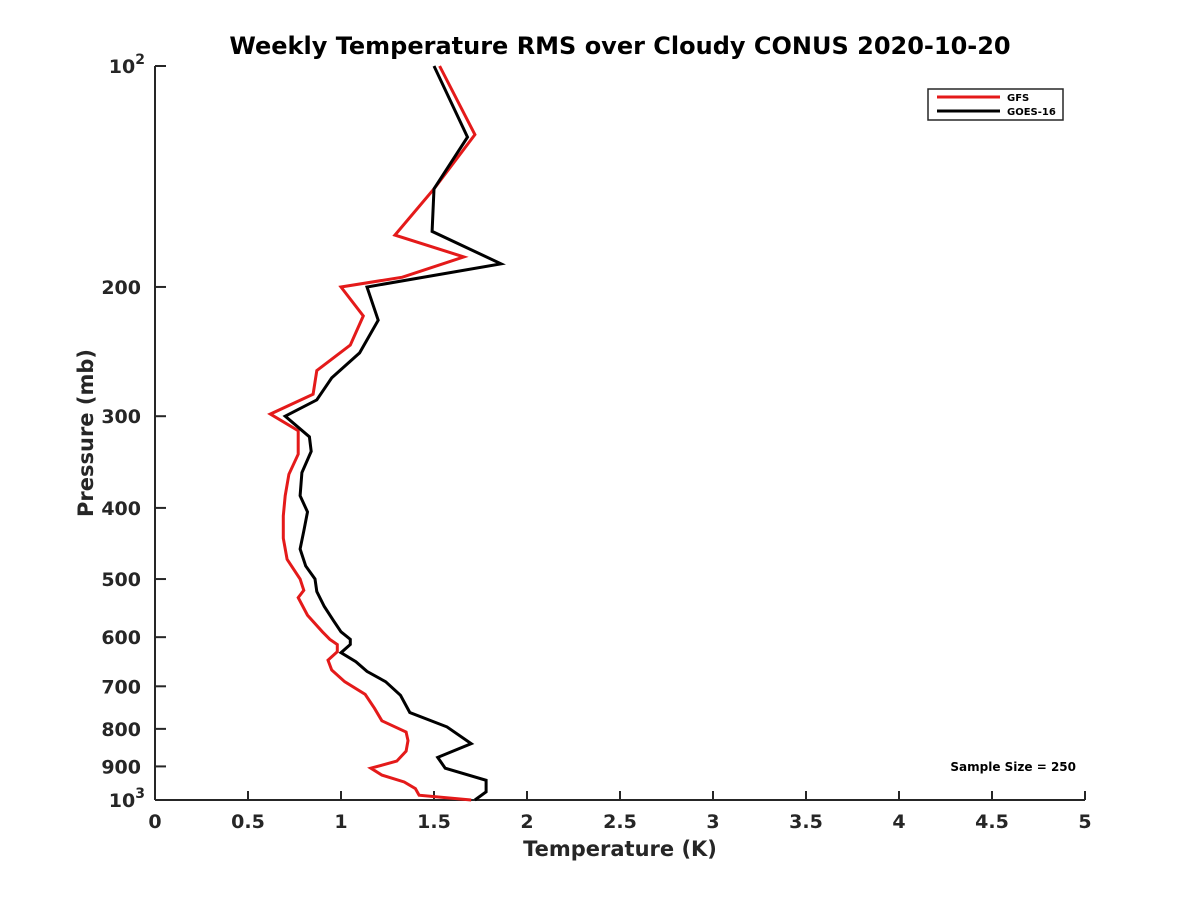 The image size is (1200, 900). I want to click on x-ticks: 0 0.5 1 1.5 2 2.5 3 3.5 4 4.5 5, so click(620, 812).